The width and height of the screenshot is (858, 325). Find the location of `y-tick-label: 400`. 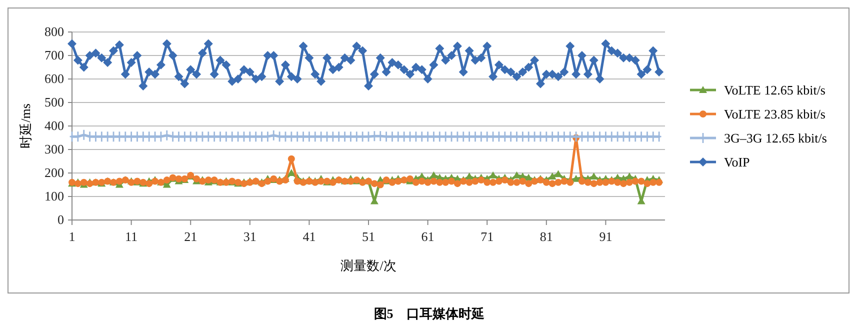

y-tick-label: 400 is located at coordinates (54, 125).